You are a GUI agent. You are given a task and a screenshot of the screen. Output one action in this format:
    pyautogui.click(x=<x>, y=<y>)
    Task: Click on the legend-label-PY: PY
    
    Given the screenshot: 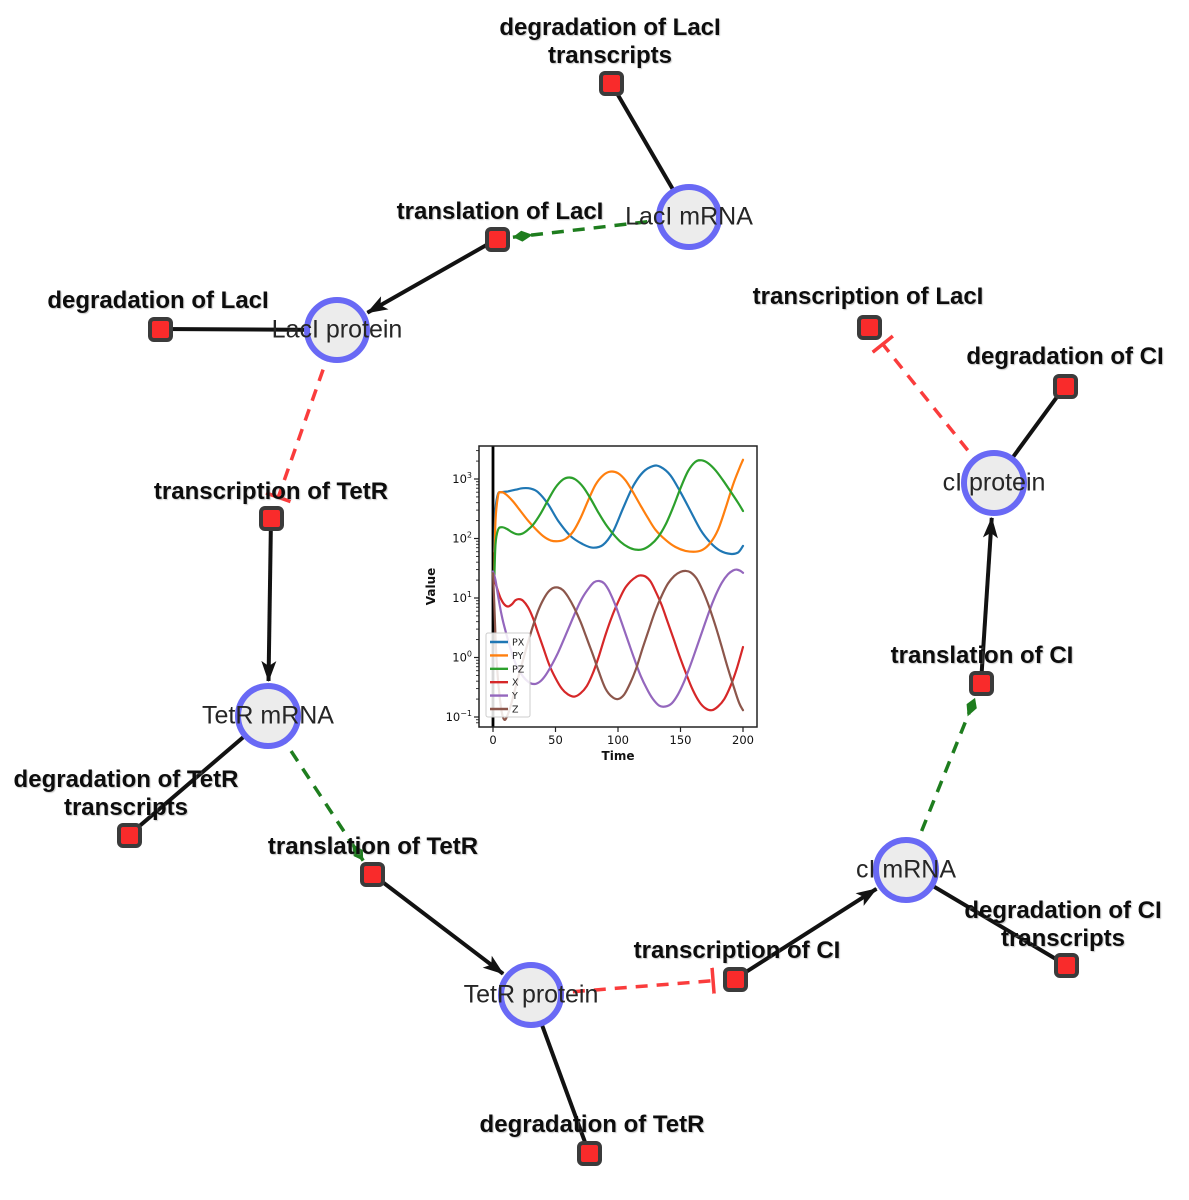 What is the action you would take?
    pyautogui.click(x=518, y=656)
    